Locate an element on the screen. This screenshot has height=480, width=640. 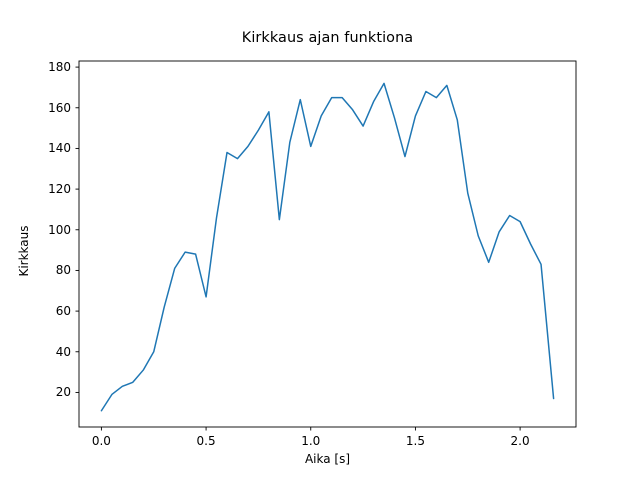
y-tick-label: 80 is located at coordinates (63, 270).